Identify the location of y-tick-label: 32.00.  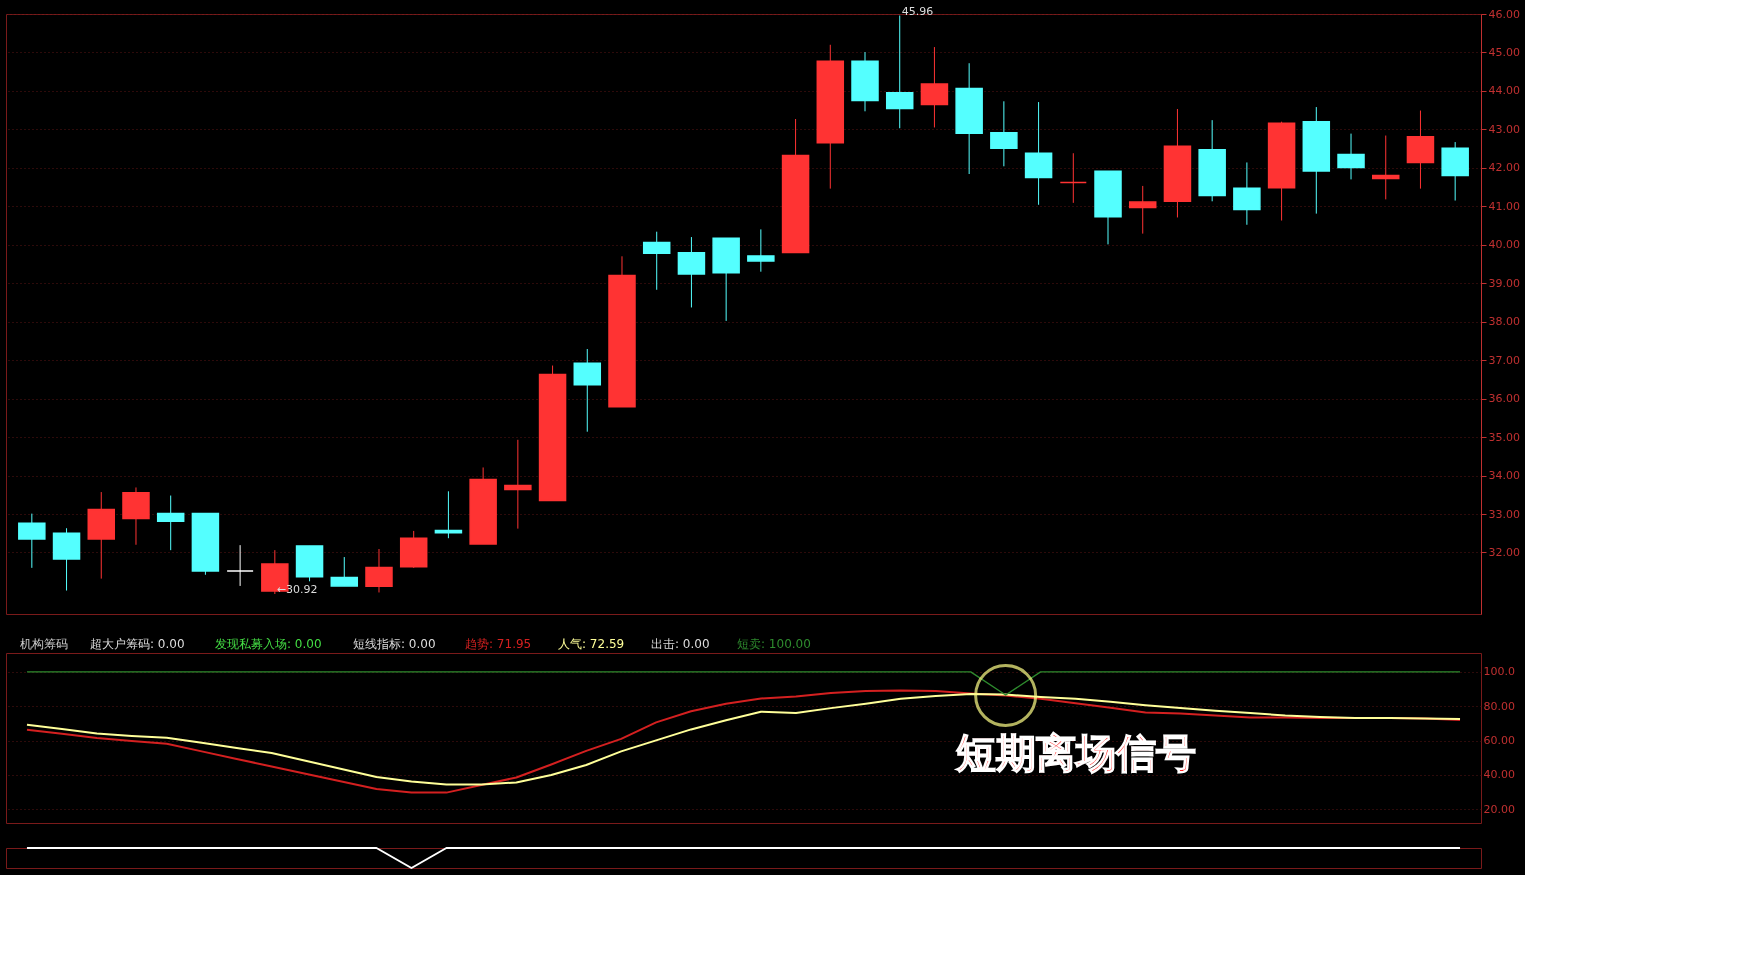
(1504, 552).